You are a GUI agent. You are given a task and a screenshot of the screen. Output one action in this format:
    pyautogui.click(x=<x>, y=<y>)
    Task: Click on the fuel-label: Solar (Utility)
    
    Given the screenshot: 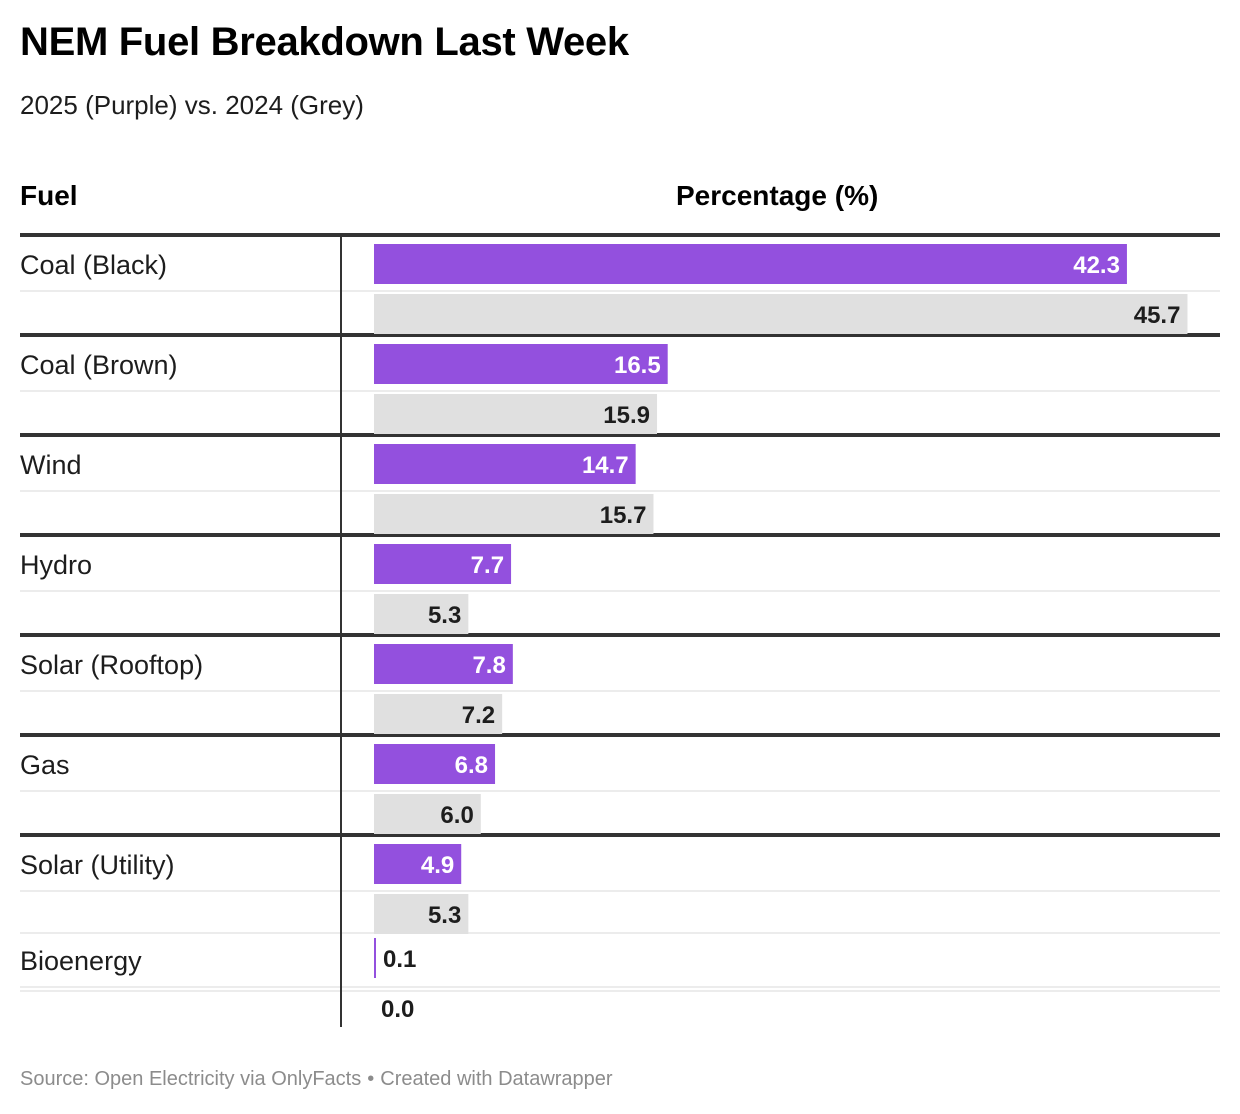 What is the action you would take?
    pyautogui.click(x=97, y=865)
    